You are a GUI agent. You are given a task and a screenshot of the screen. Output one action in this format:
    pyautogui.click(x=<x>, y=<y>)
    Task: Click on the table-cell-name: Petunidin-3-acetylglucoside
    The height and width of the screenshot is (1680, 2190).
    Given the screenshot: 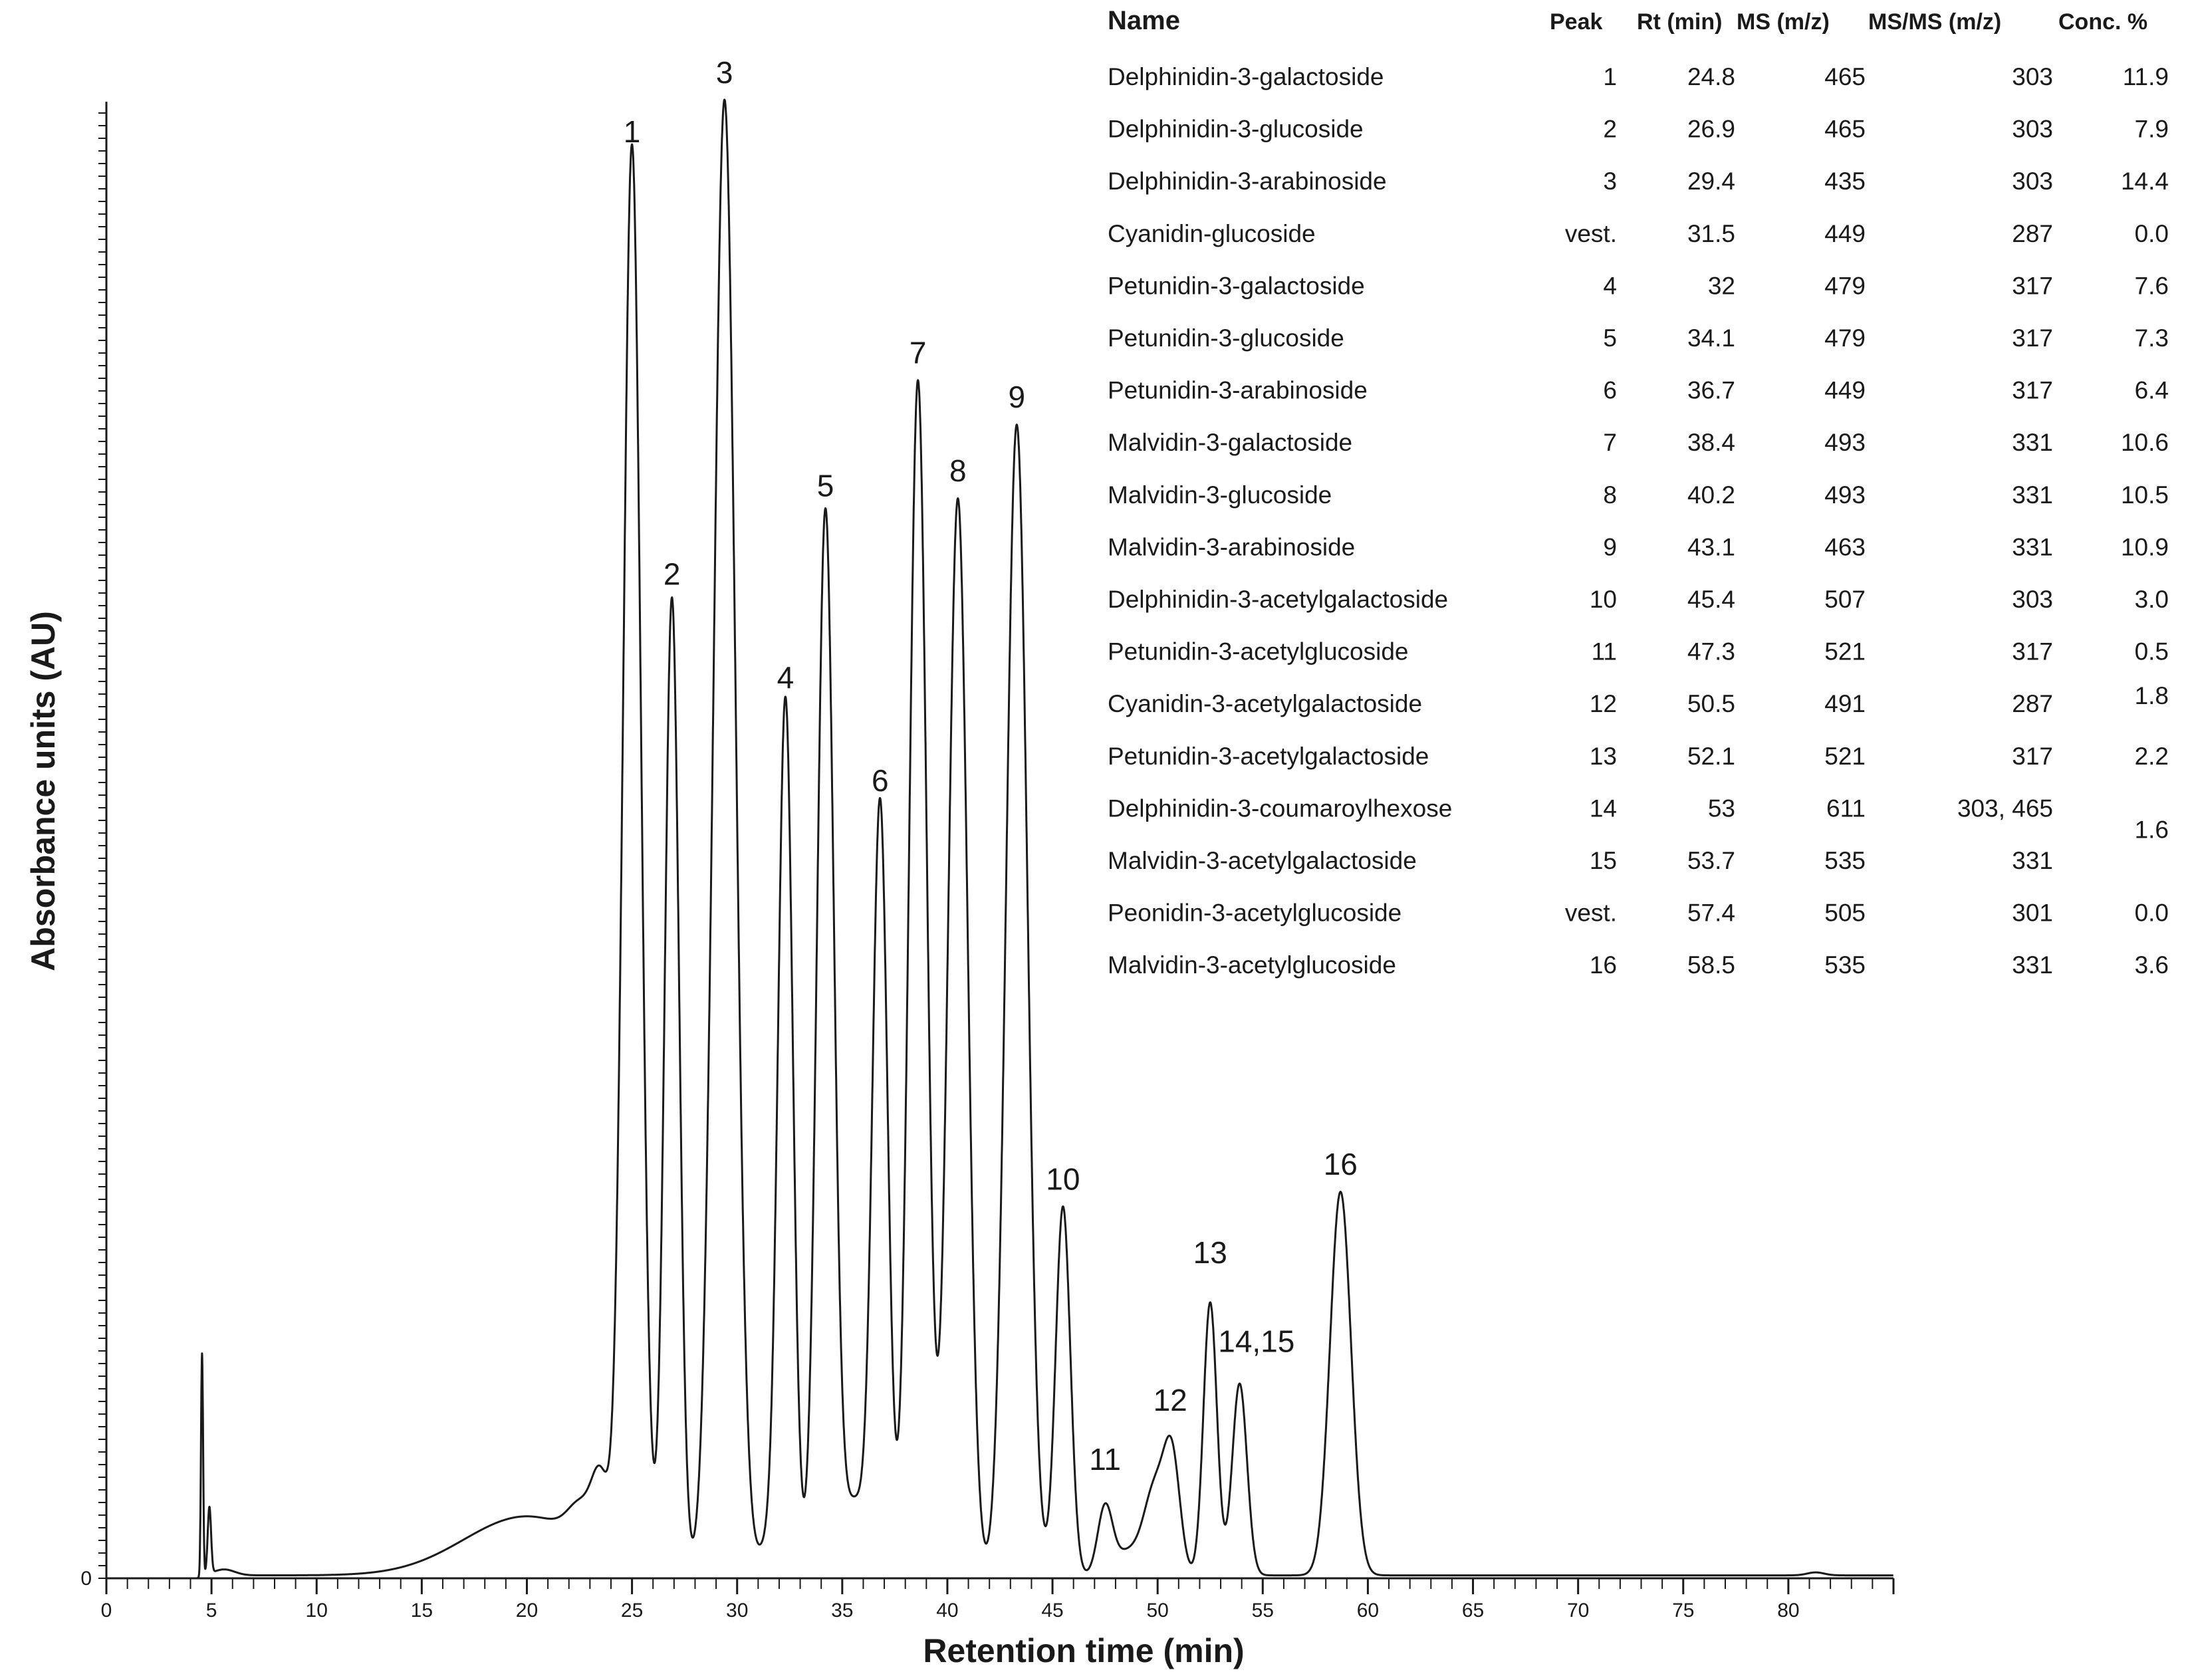 What is the action you would take?
    pyautogui.click(x=1258, y=651)
    